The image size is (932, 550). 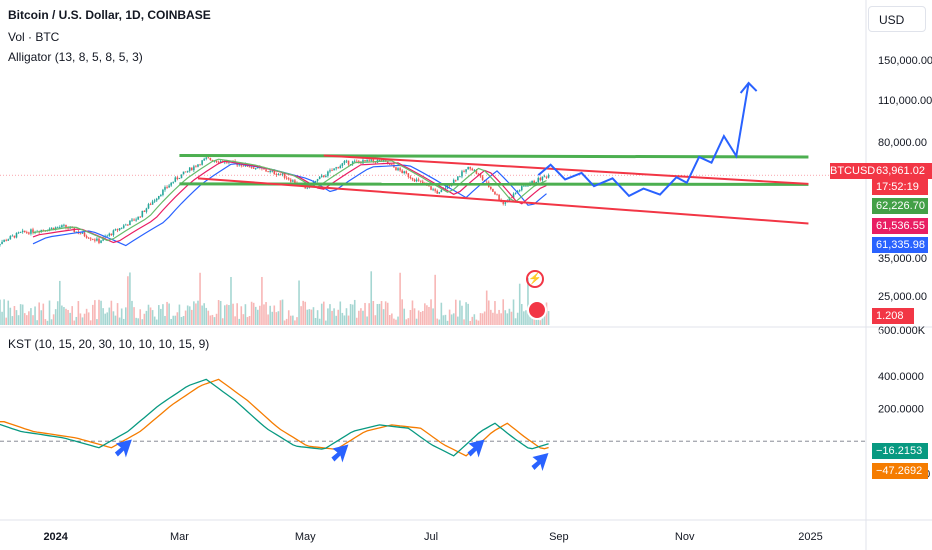 I want to click on volume-legend: Vol · BTC, so click(x=34, y=37).